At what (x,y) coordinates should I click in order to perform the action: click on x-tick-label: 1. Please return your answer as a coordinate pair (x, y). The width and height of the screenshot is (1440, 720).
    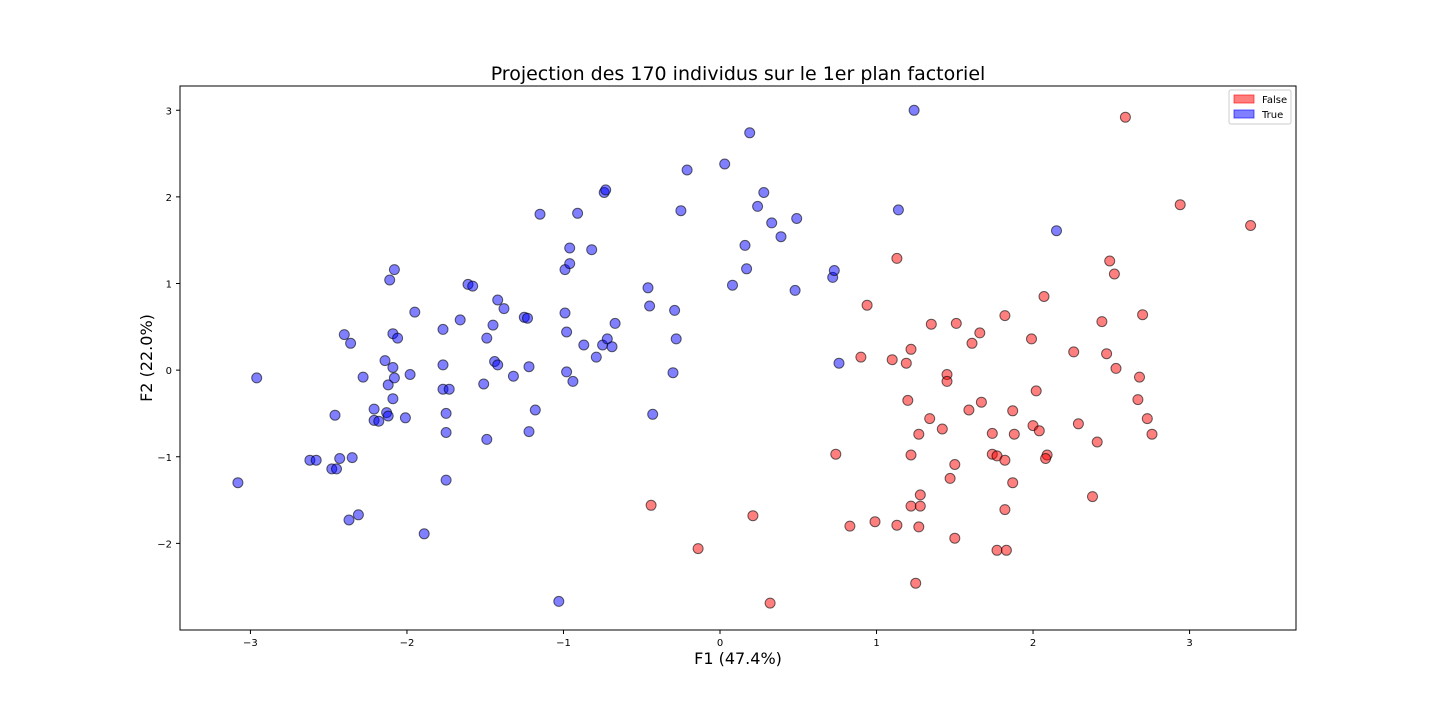
    Looking at the image, I should click on (876, 643).